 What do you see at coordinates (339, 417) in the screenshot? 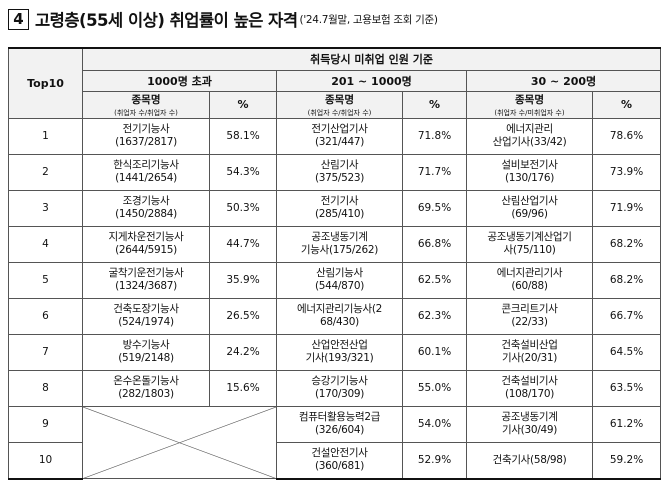
I see `occupation-name: 컴퓨터활용능력2급` at bounding box center [339, 417].